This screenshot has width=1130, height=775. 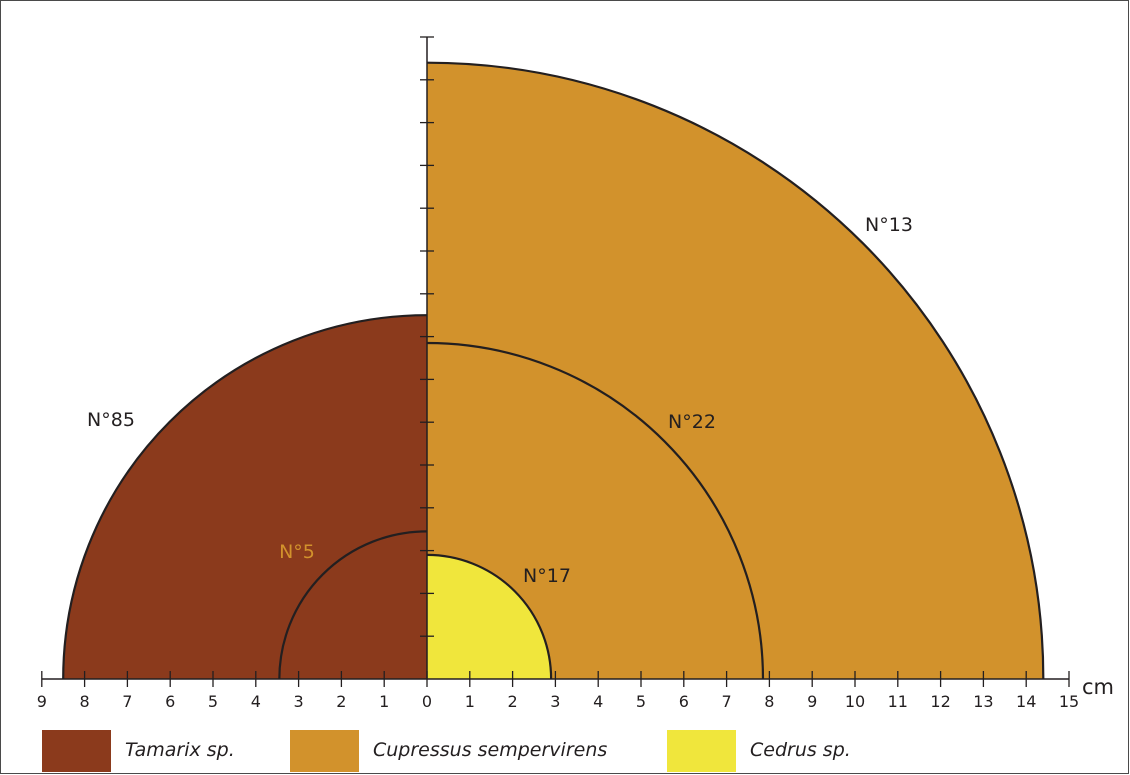 What do you see at coordinates (427, 701) in the screenshot?
I see `x-tick-label: 0` at bounding box center [427, 701].